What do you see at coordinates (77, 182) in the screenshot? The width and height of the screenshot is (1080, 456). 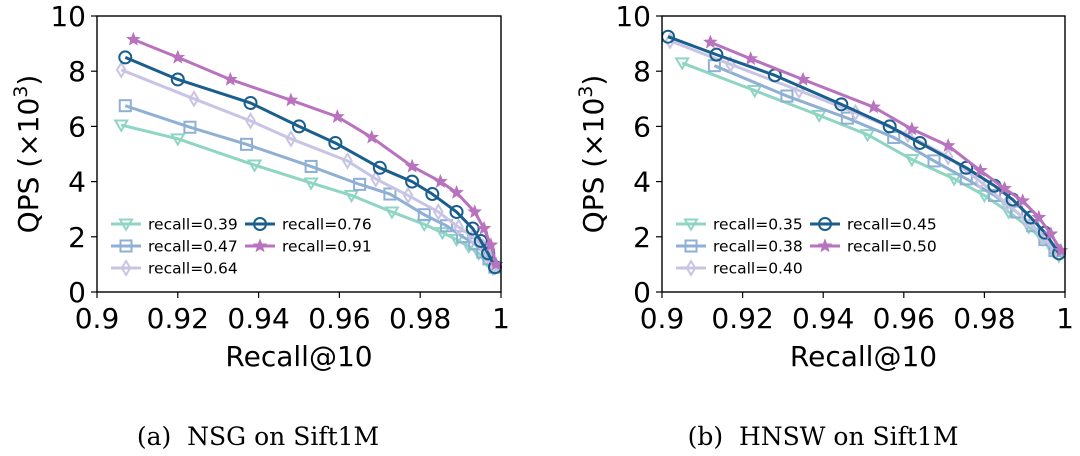 I see `y-tick-label: 4` at bounding box center [77, 182].